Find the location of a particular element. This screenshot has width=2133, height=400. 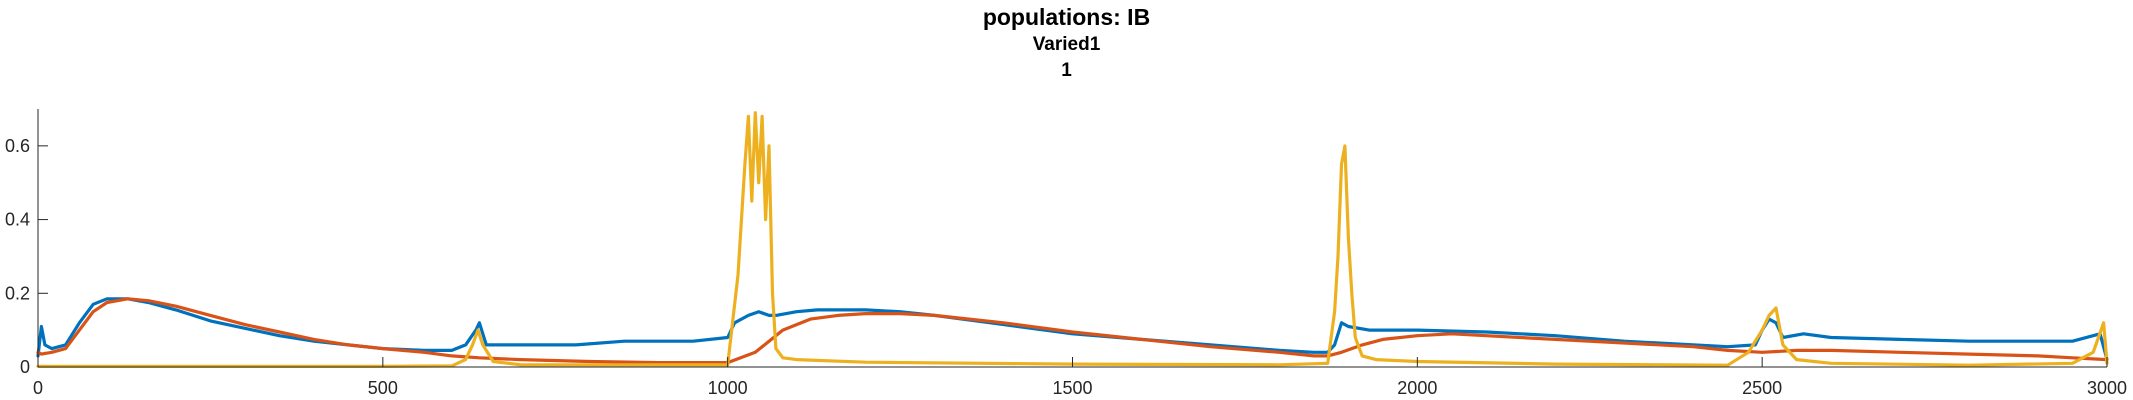

x-tick-label-1000: 1000 is located at coordinates (728, 388).